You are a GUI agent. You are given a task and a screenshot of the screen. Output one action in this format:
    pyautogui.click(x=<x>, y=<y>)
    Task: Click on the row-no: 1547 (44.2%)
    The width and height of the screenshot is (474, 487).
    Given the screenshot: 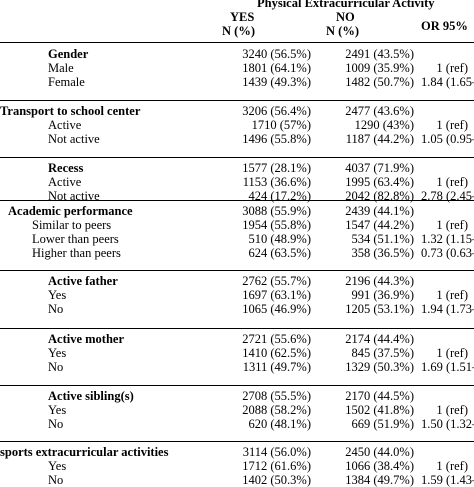 What is the action you would take?
    pyautogui.click(x=379, y=225)
    